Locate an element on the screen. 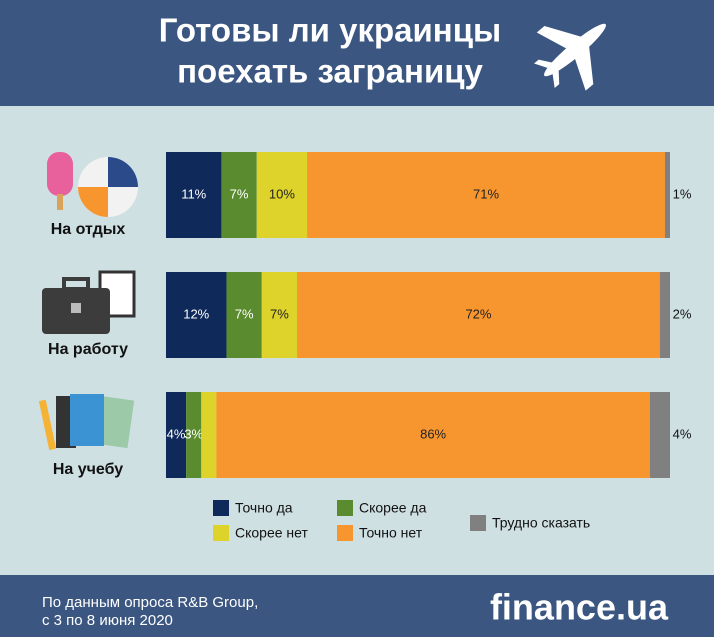  value-label: 12% is located at coordinates (196, 313).